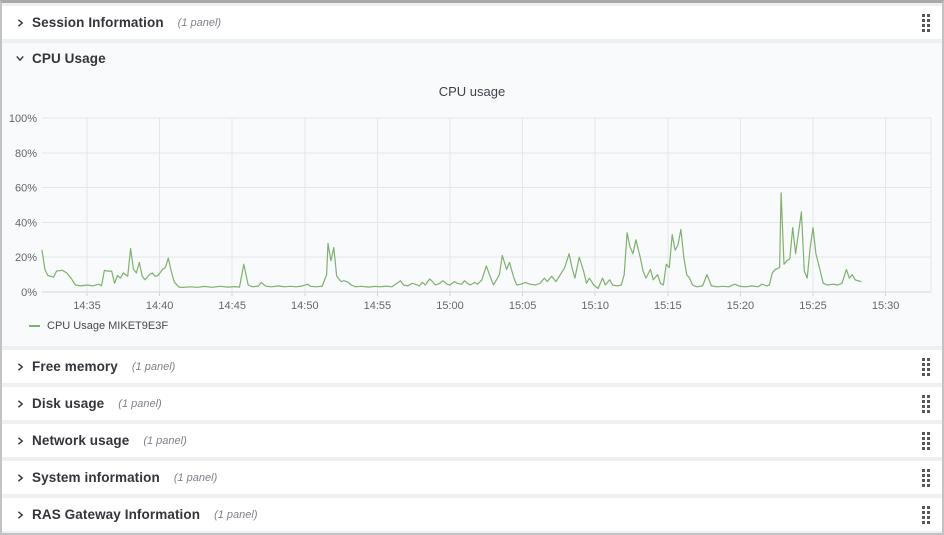  What do you see at coordinates (87, 306) in the screenshot?
I see `svg-text: 14:35` at bounding box center [87, 306].